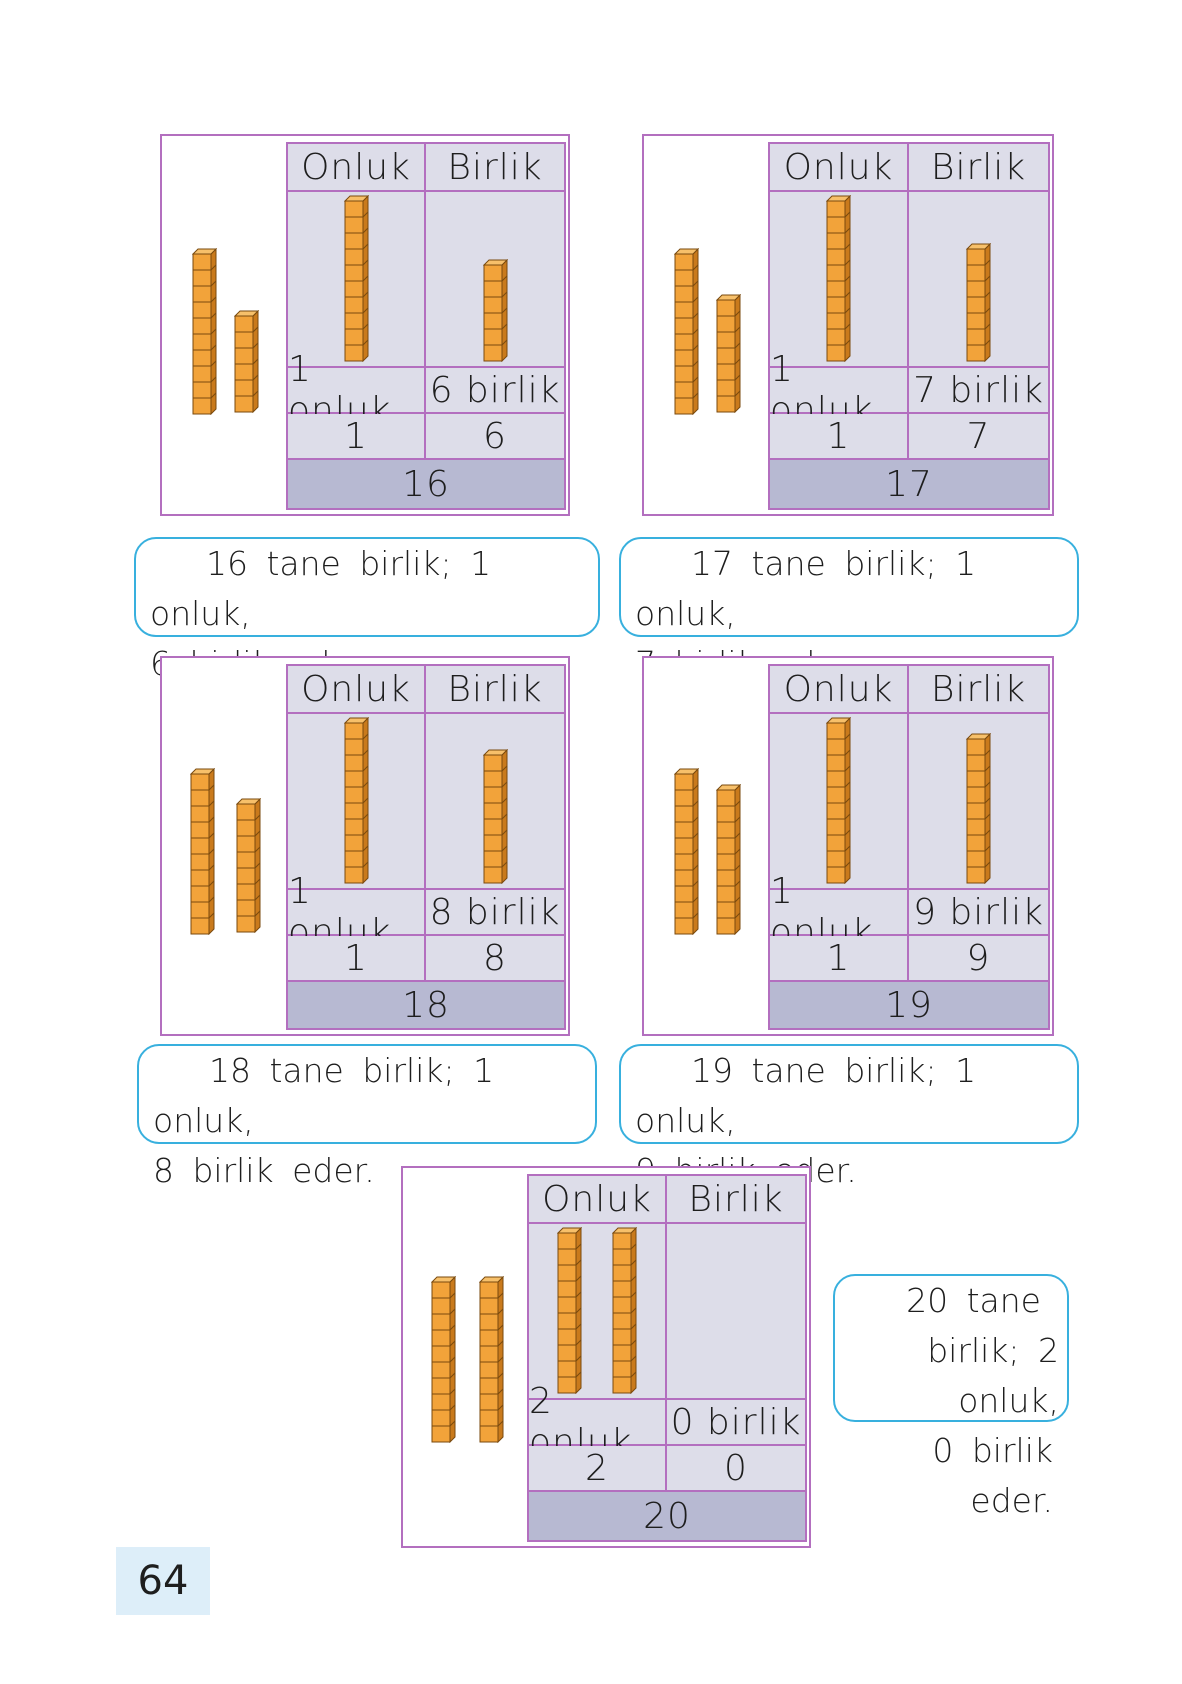 This screenshot has height=1684, width=1182. I want to click on ones-label: 8 birlik, so click(495, 913).